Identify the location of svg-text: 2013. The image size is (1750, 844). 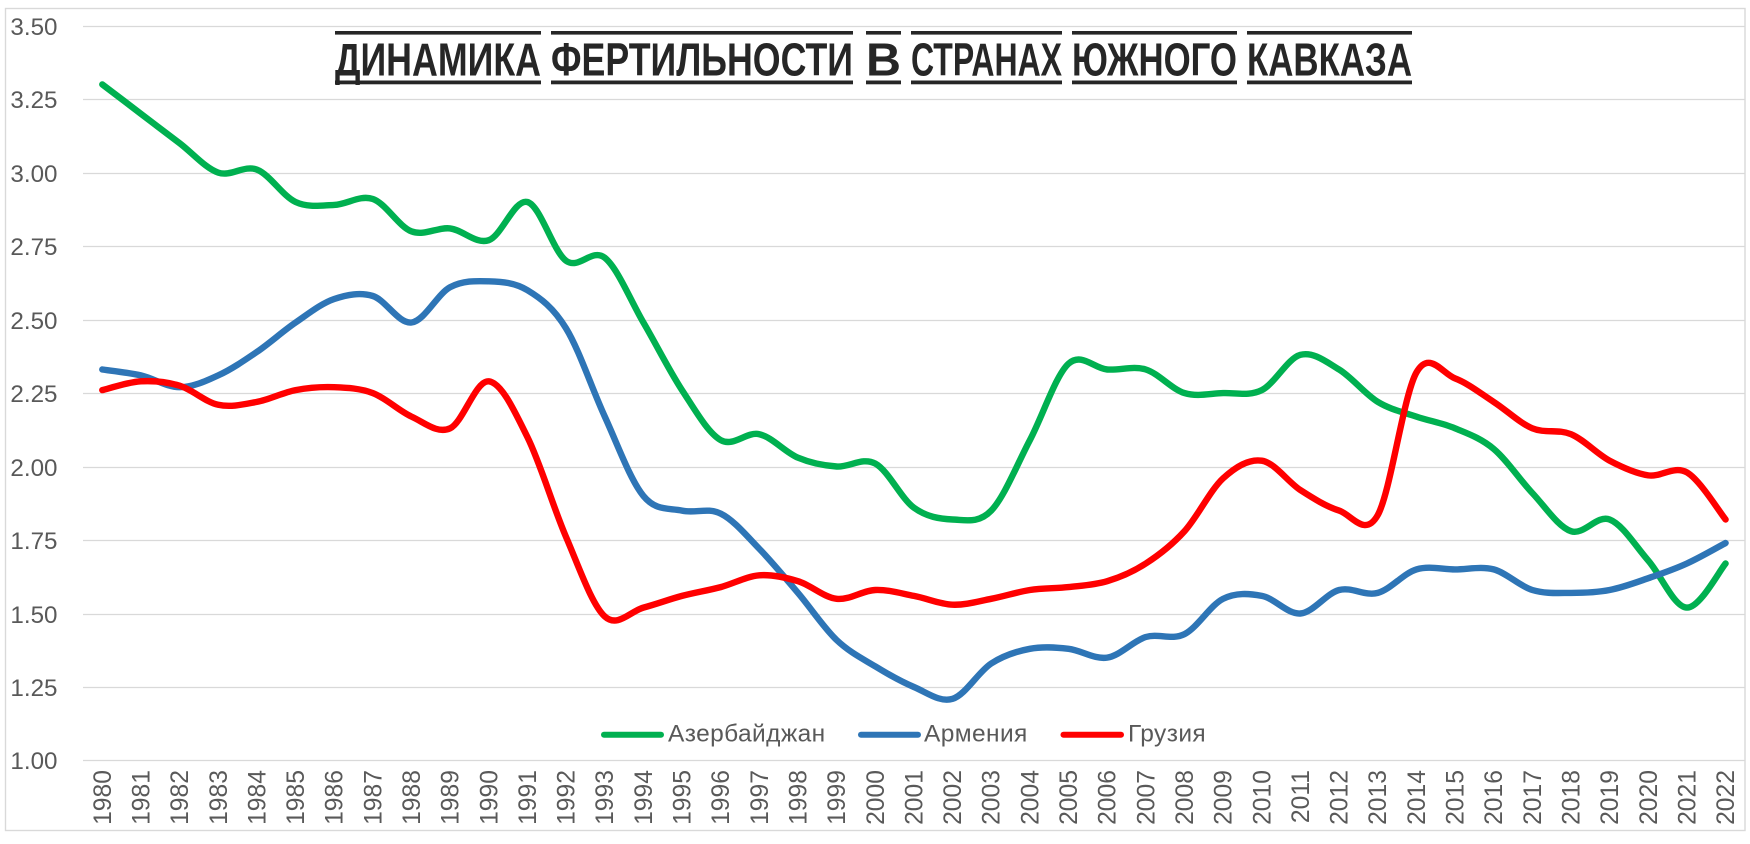
(1378, 797).